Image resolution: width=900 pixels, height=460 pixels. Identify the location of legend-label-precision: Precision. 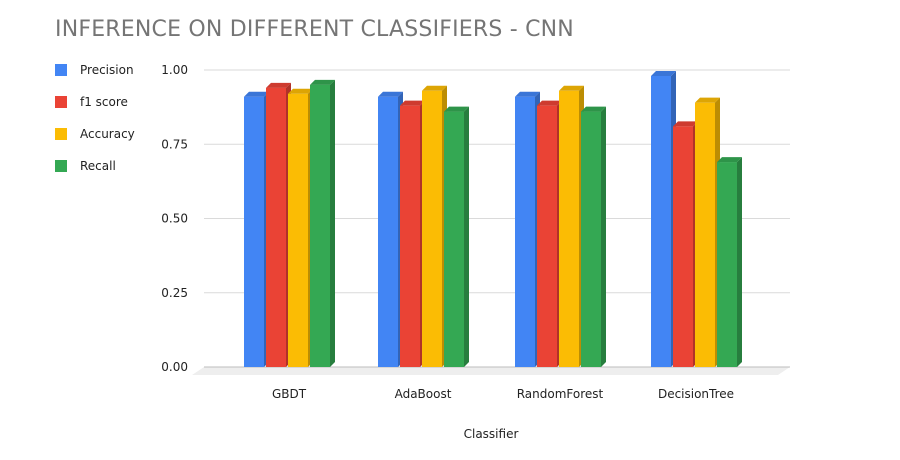
(107, 70).